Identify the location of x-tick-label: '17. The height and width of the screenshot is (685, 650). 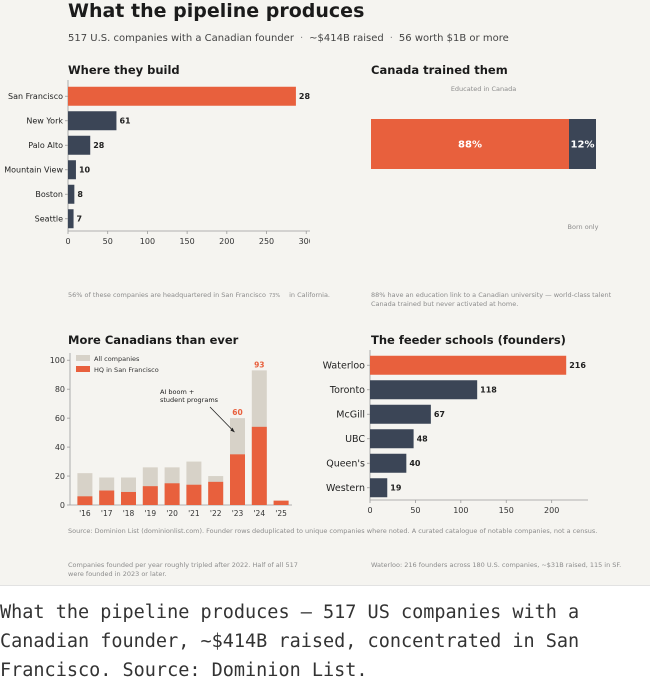
(107, 513).